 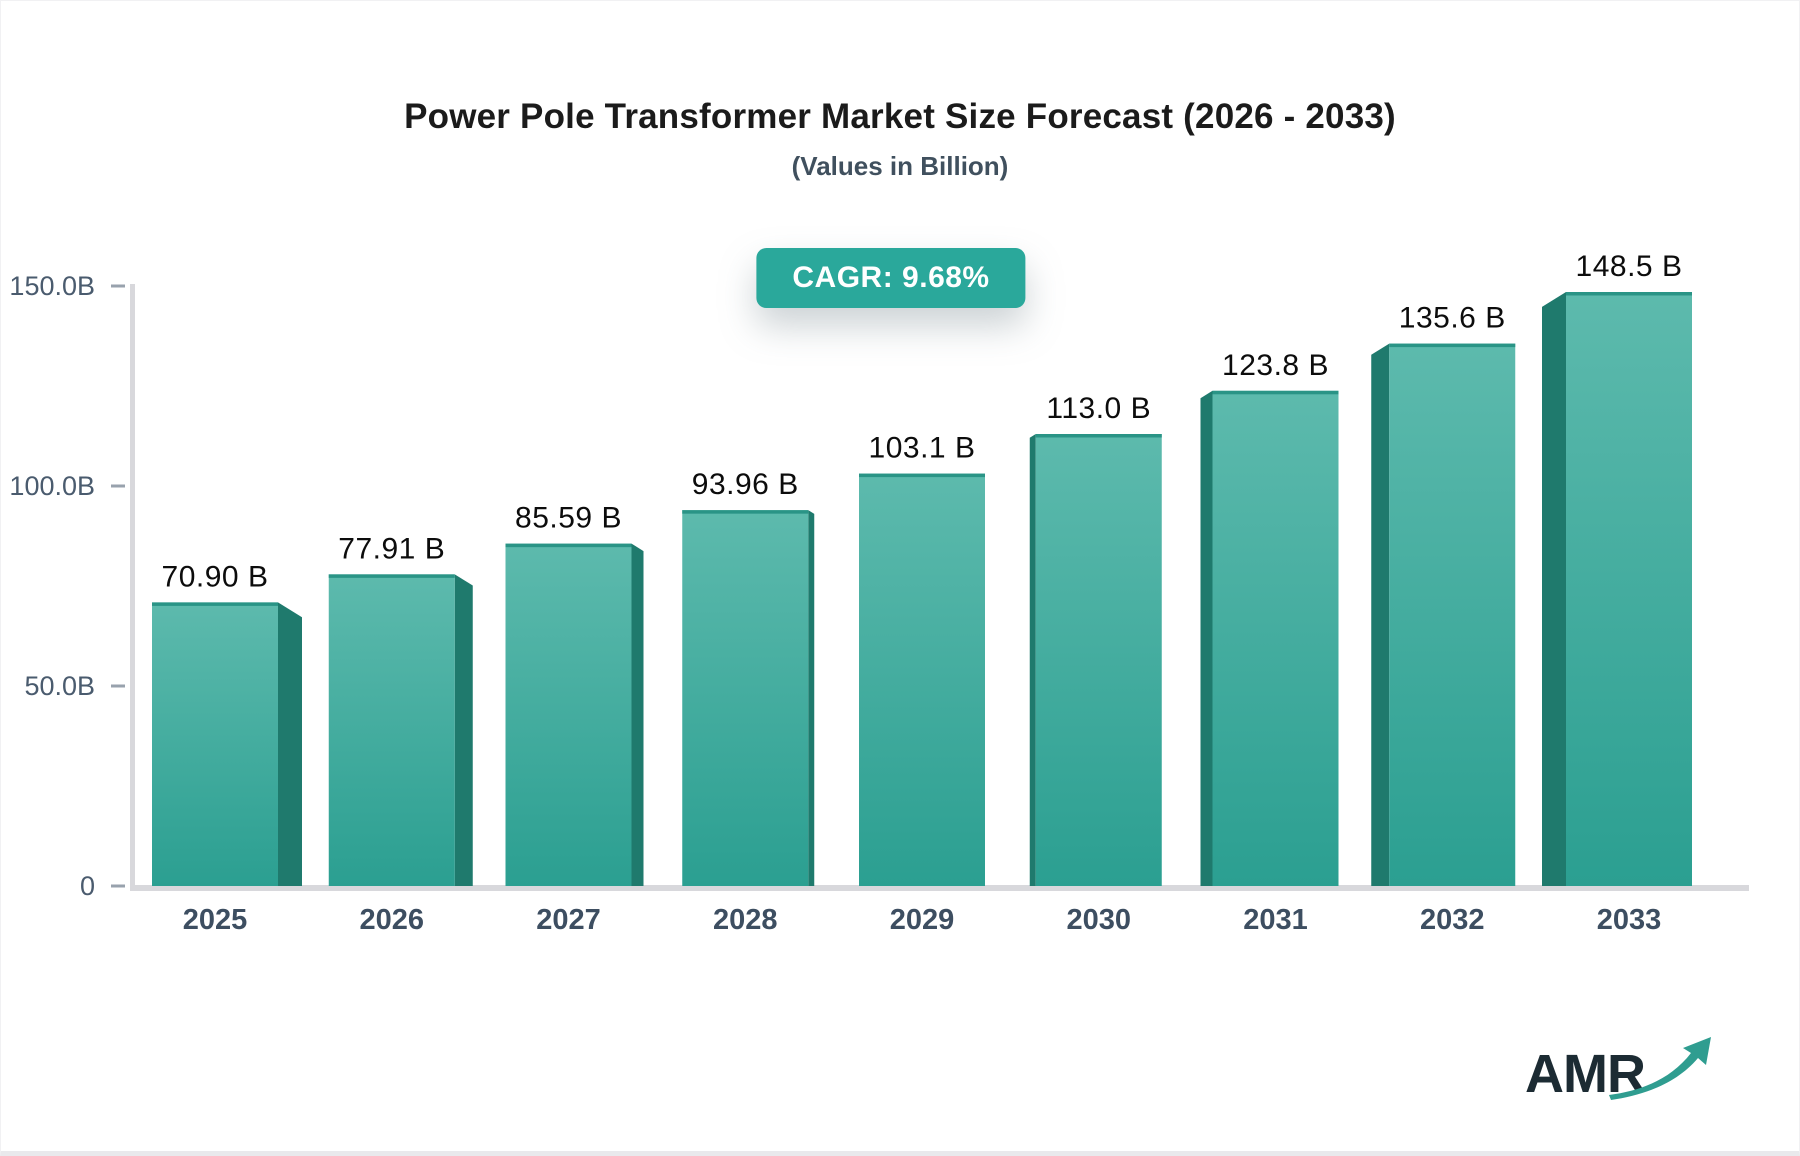 I want to click on bar-value-label: 93.96 B, so click(x=745, y=484).